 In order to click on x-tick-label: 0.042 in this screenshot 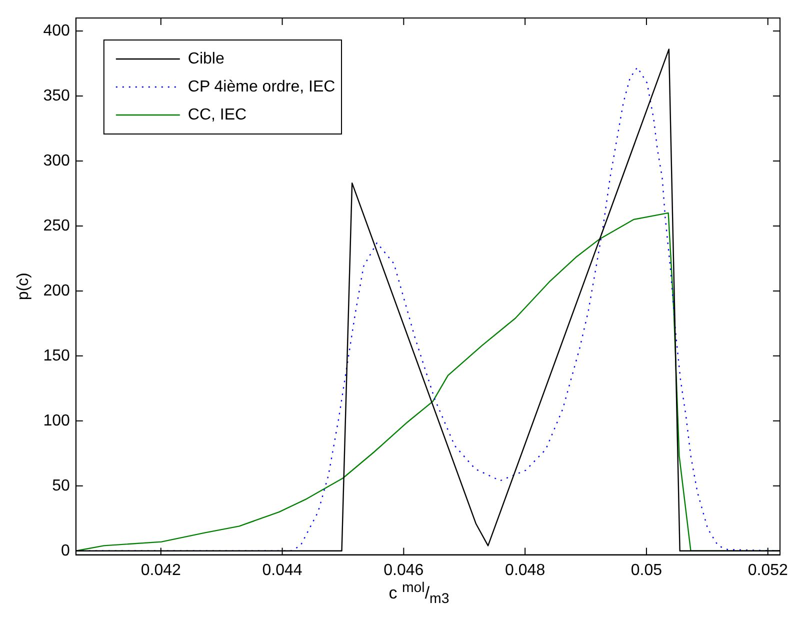, I will do `click(160, 570)`.